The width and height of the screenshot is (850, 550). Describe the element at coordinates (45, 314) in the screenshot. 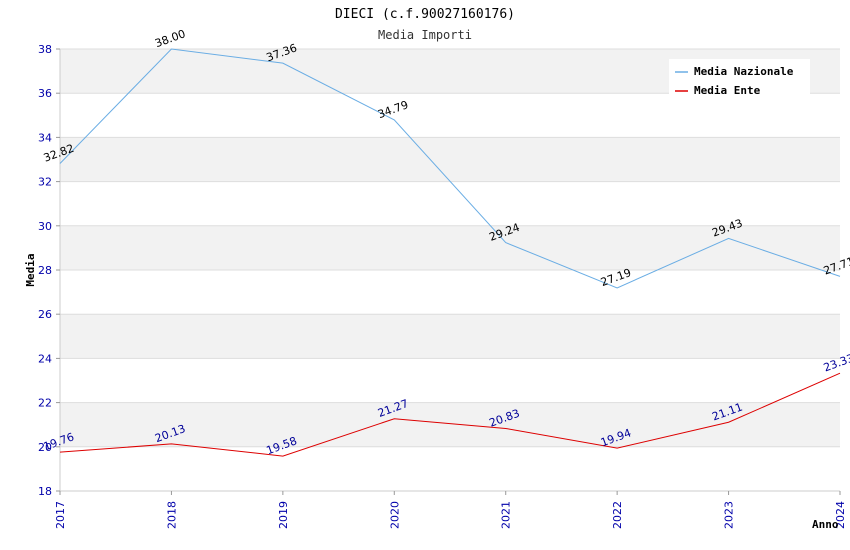

I see `y-tick-label: 26` at that location.